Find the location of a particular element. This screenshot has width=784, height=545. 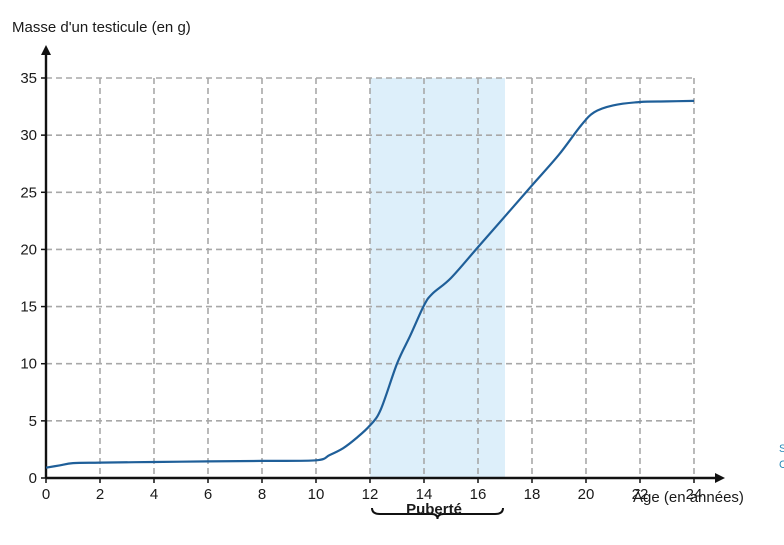

x-tick-label: 16 is located at coordinates (478, 494).